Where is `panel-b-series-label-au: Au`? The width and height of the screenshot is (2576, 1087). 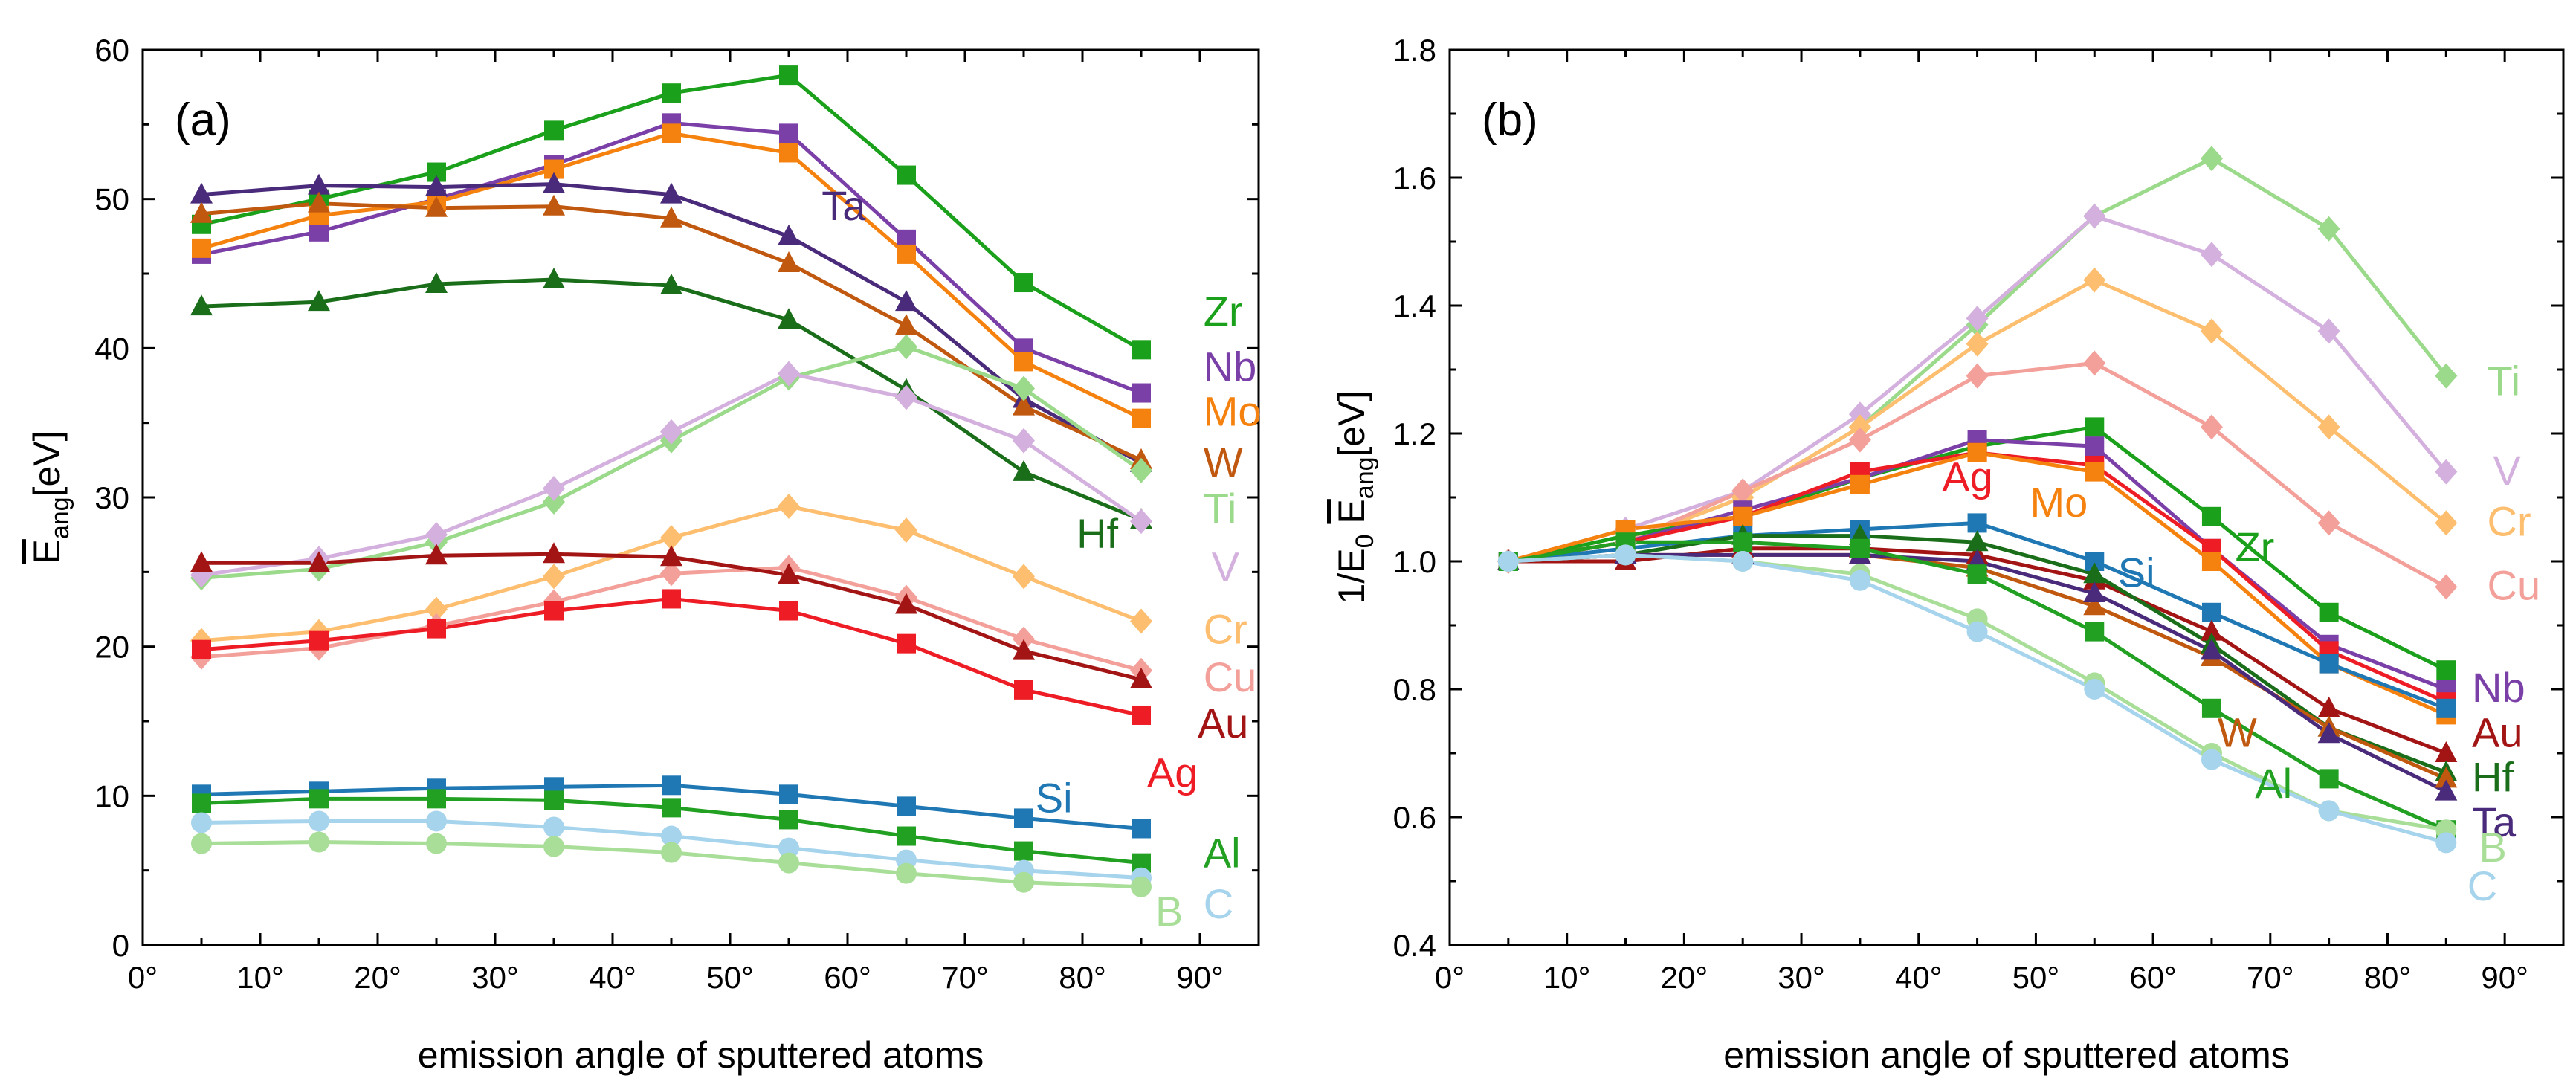 panel-b-series-label-au: Au is located at coordinates (2497, 732).